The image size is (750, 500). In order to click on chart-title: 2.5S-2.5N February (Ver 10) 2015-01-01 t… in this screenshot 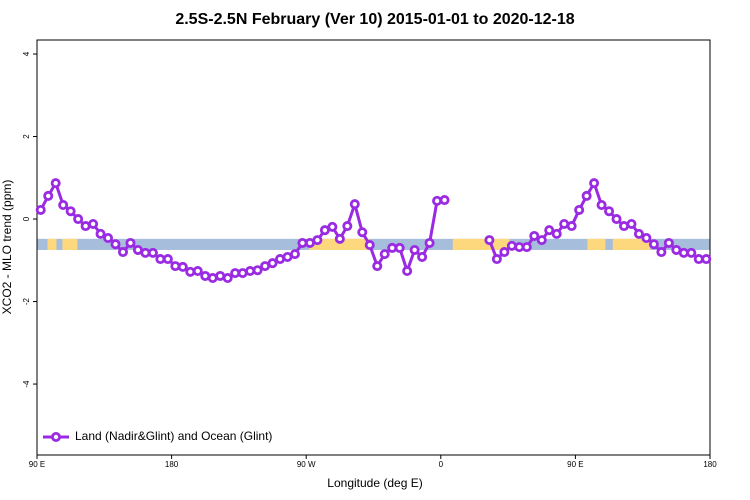, I will do `click(374, 19)`.